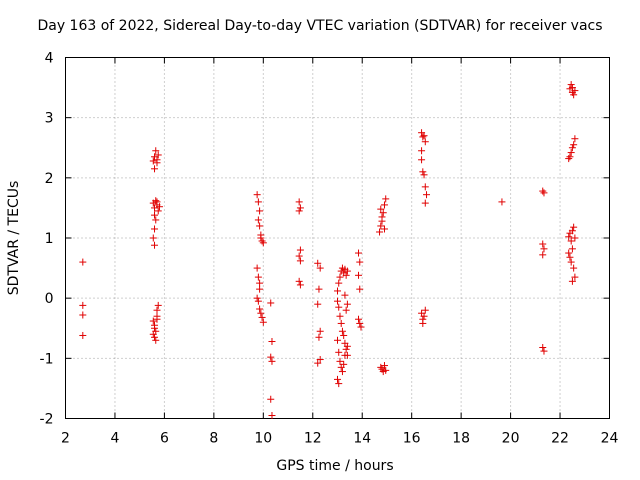 This screenshot has width=640, height=480. I want to click on x-tick-label: 4, so click(114, 439).